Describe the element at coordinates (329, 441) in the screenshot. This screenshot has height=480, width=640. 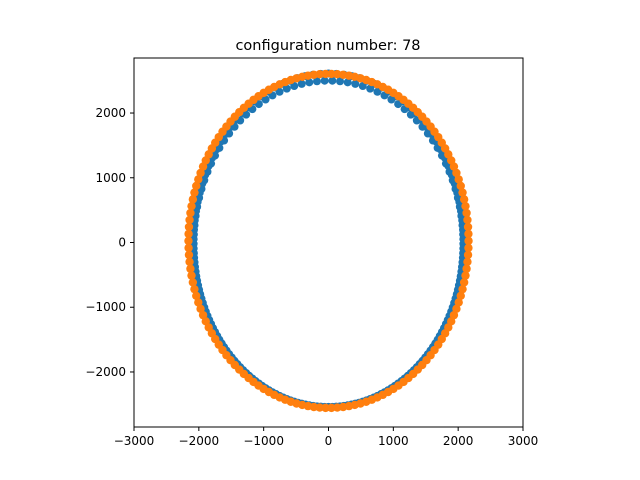
I see `x-tick-label: 0` at that location.